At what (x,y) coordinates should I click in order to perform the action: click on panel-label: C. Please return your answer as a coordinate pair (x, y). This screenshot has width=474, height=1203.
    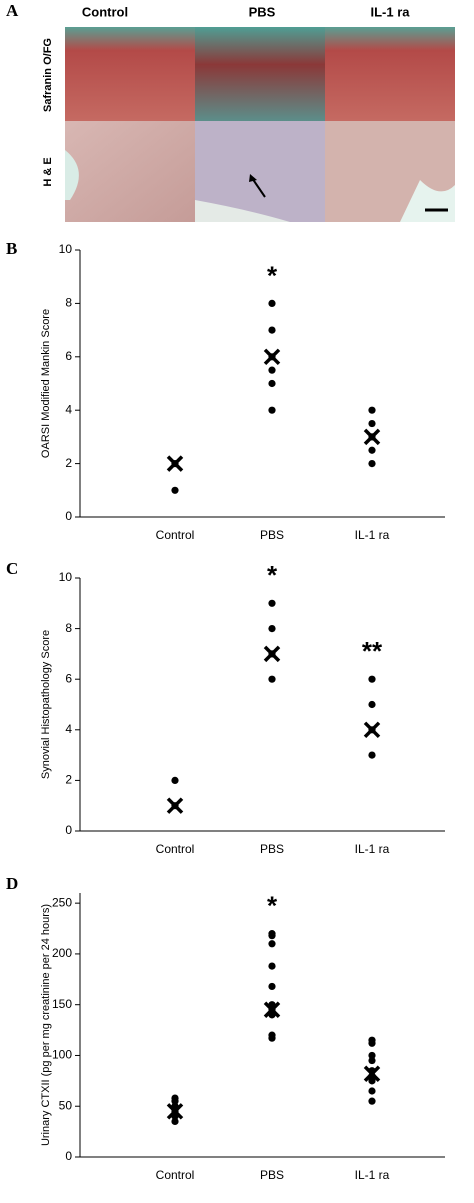
    Looking at the image, I should click on (12, 568).